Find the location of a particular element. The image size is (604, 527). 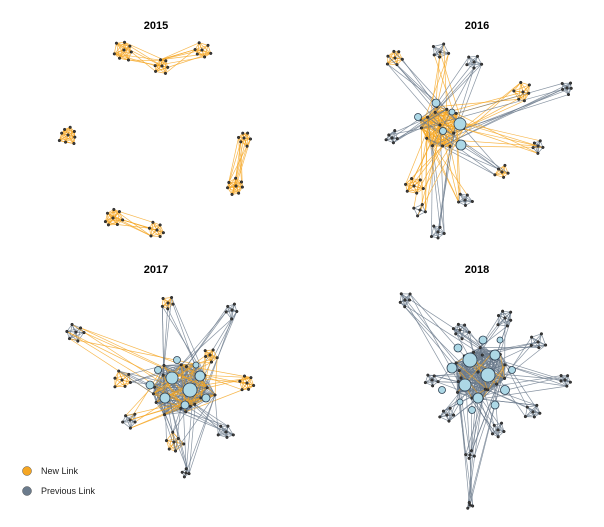

legend-swatch is located at coordinates (27, 491).